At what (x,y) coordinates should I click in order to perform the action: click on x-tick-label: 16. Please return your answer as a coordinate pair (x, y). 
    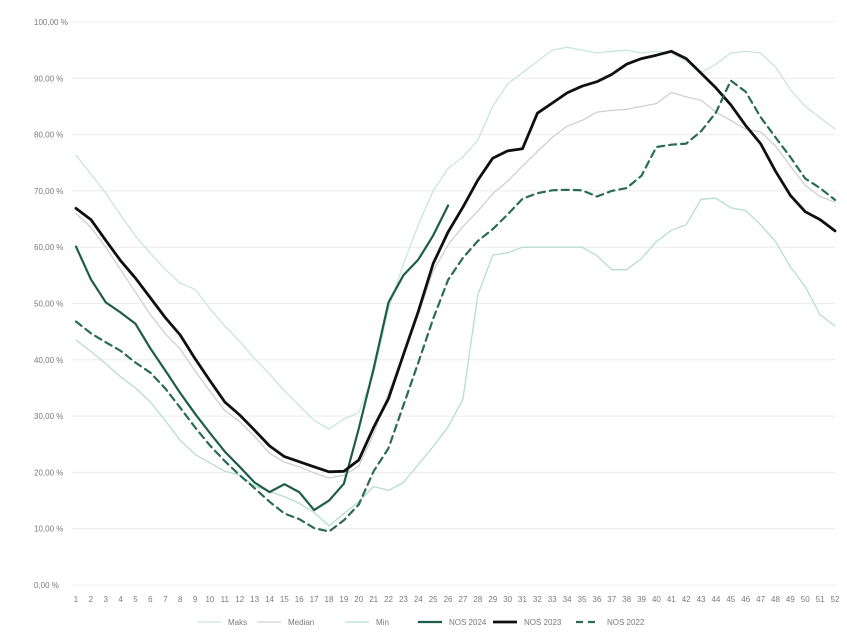
    Looking at the image, I should click on (299, 599).